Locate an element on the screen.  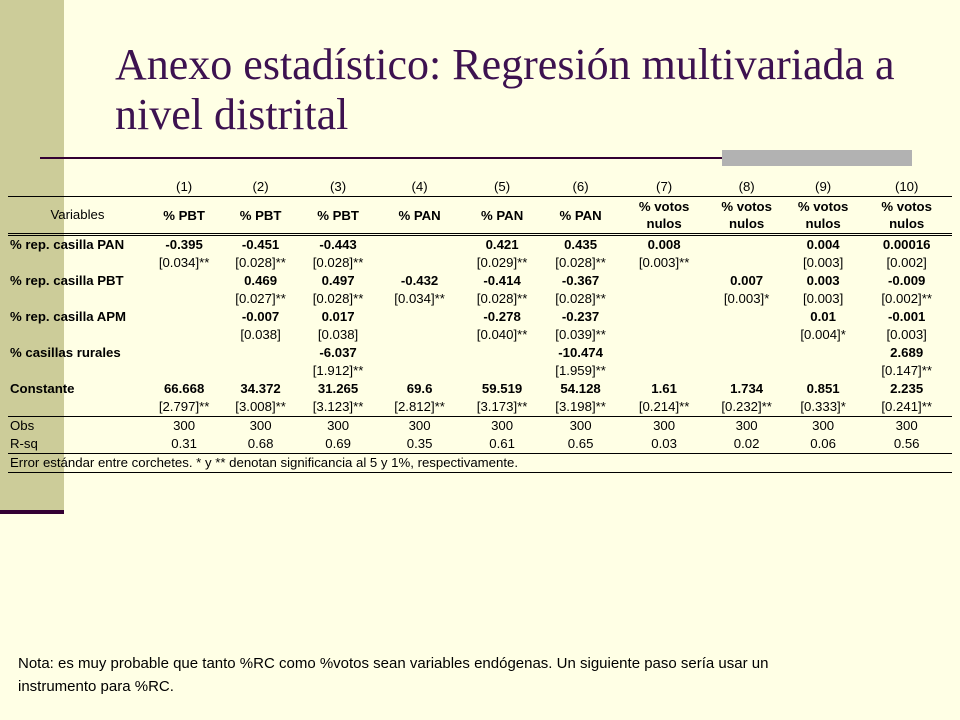
standard-error: [0.002]** is located at coordinates (906, 298).